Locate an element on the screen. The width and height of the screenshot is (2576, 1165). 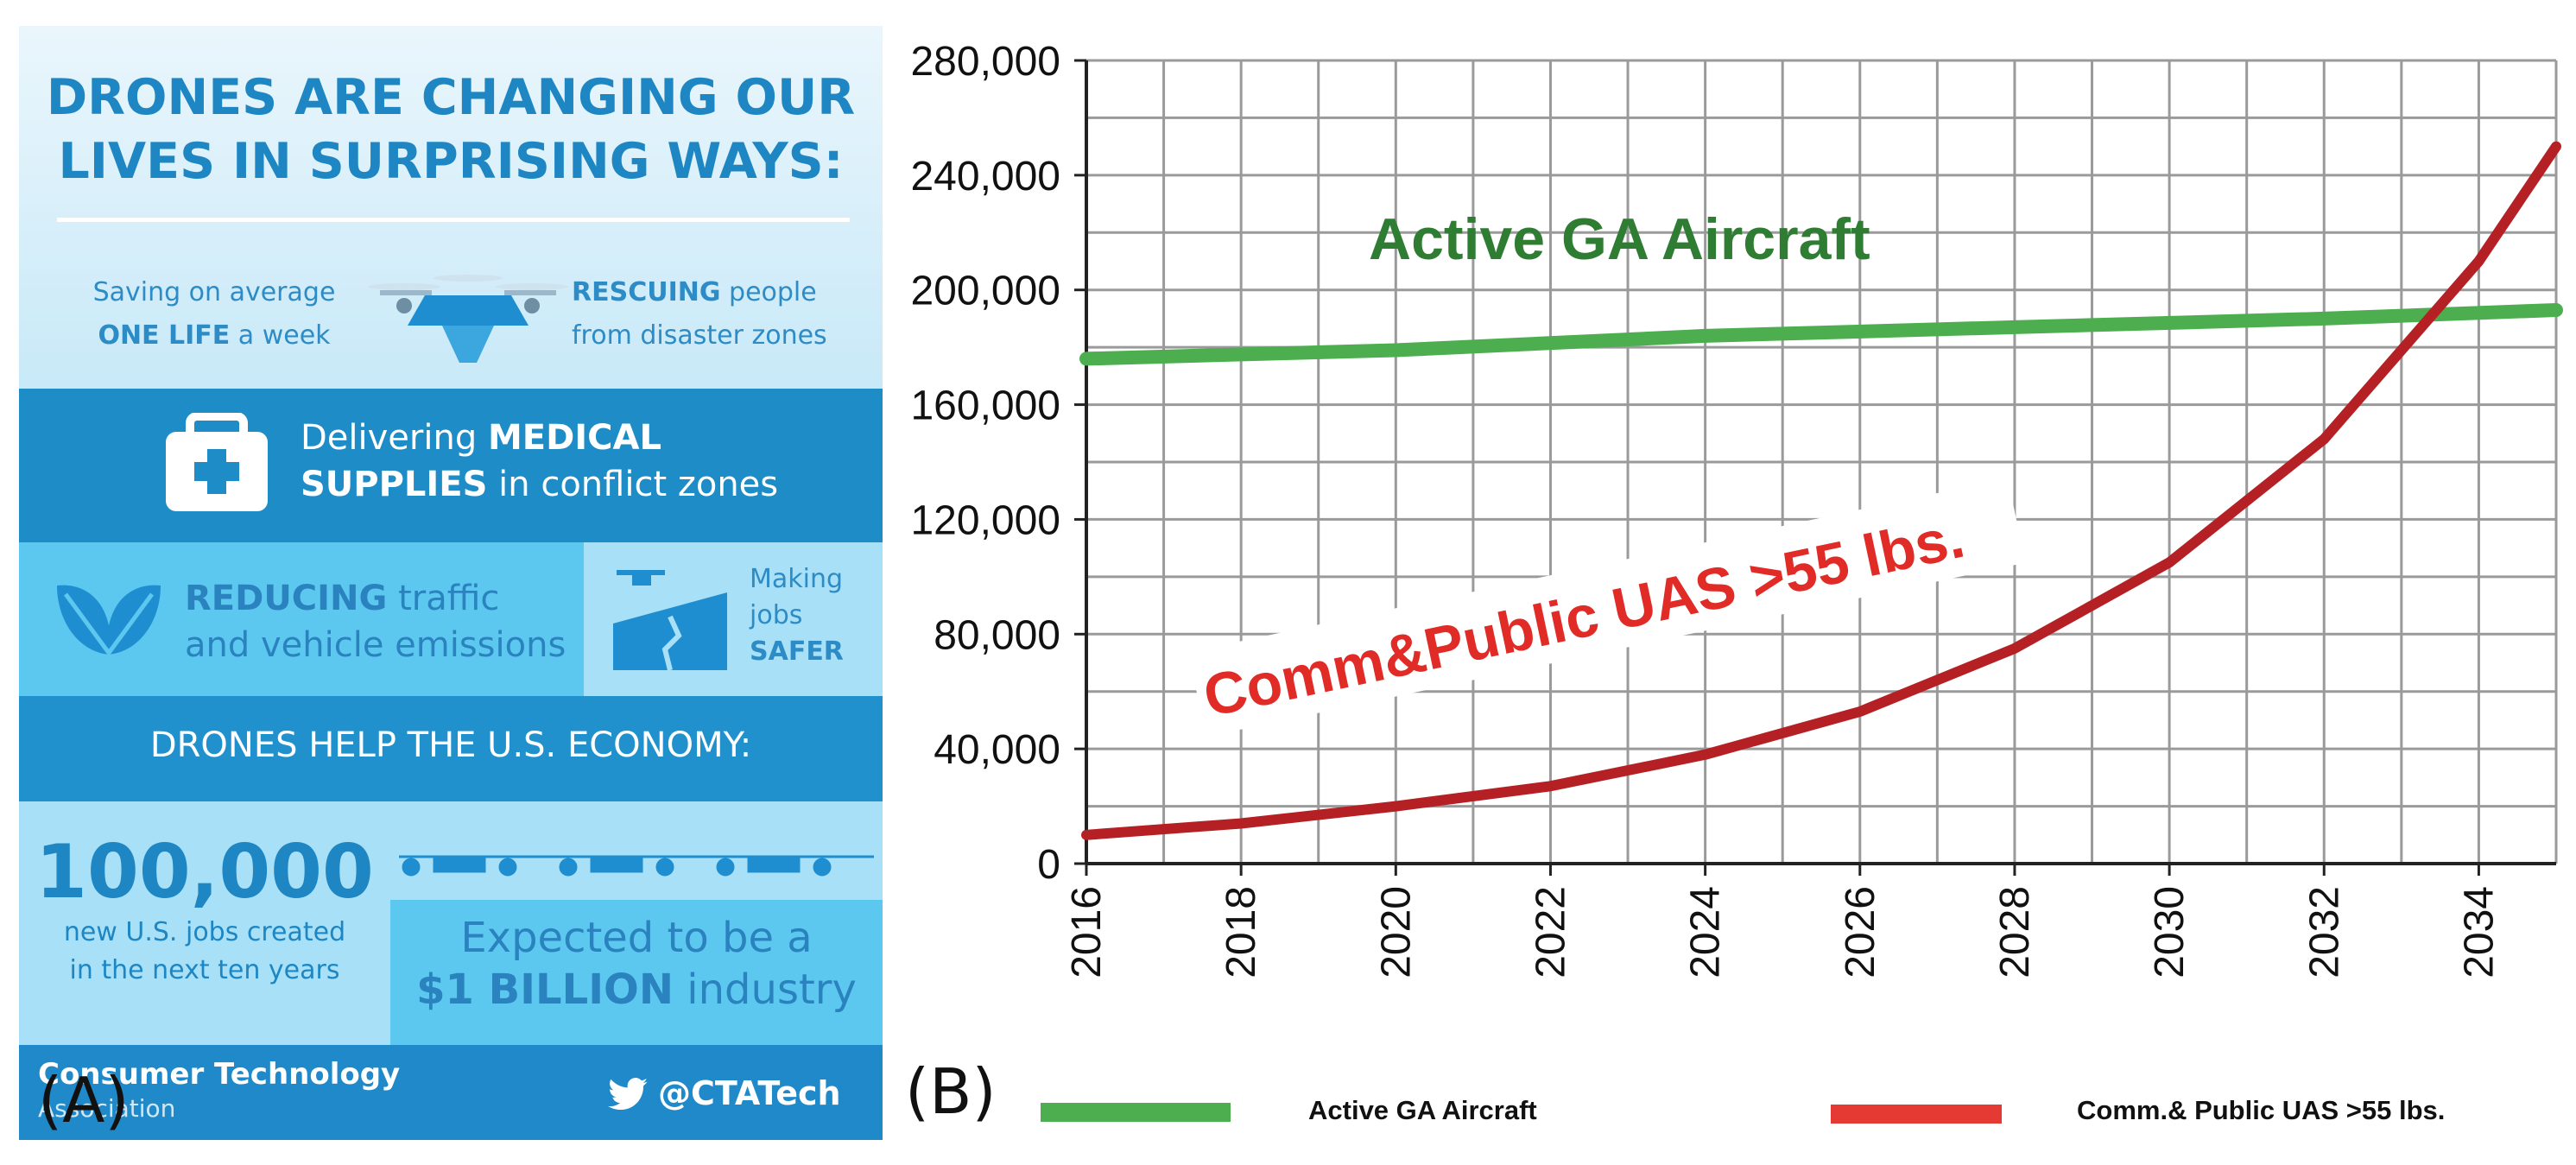
medical-bold-2: SUPPLIES is located at coordinates (394, 485).